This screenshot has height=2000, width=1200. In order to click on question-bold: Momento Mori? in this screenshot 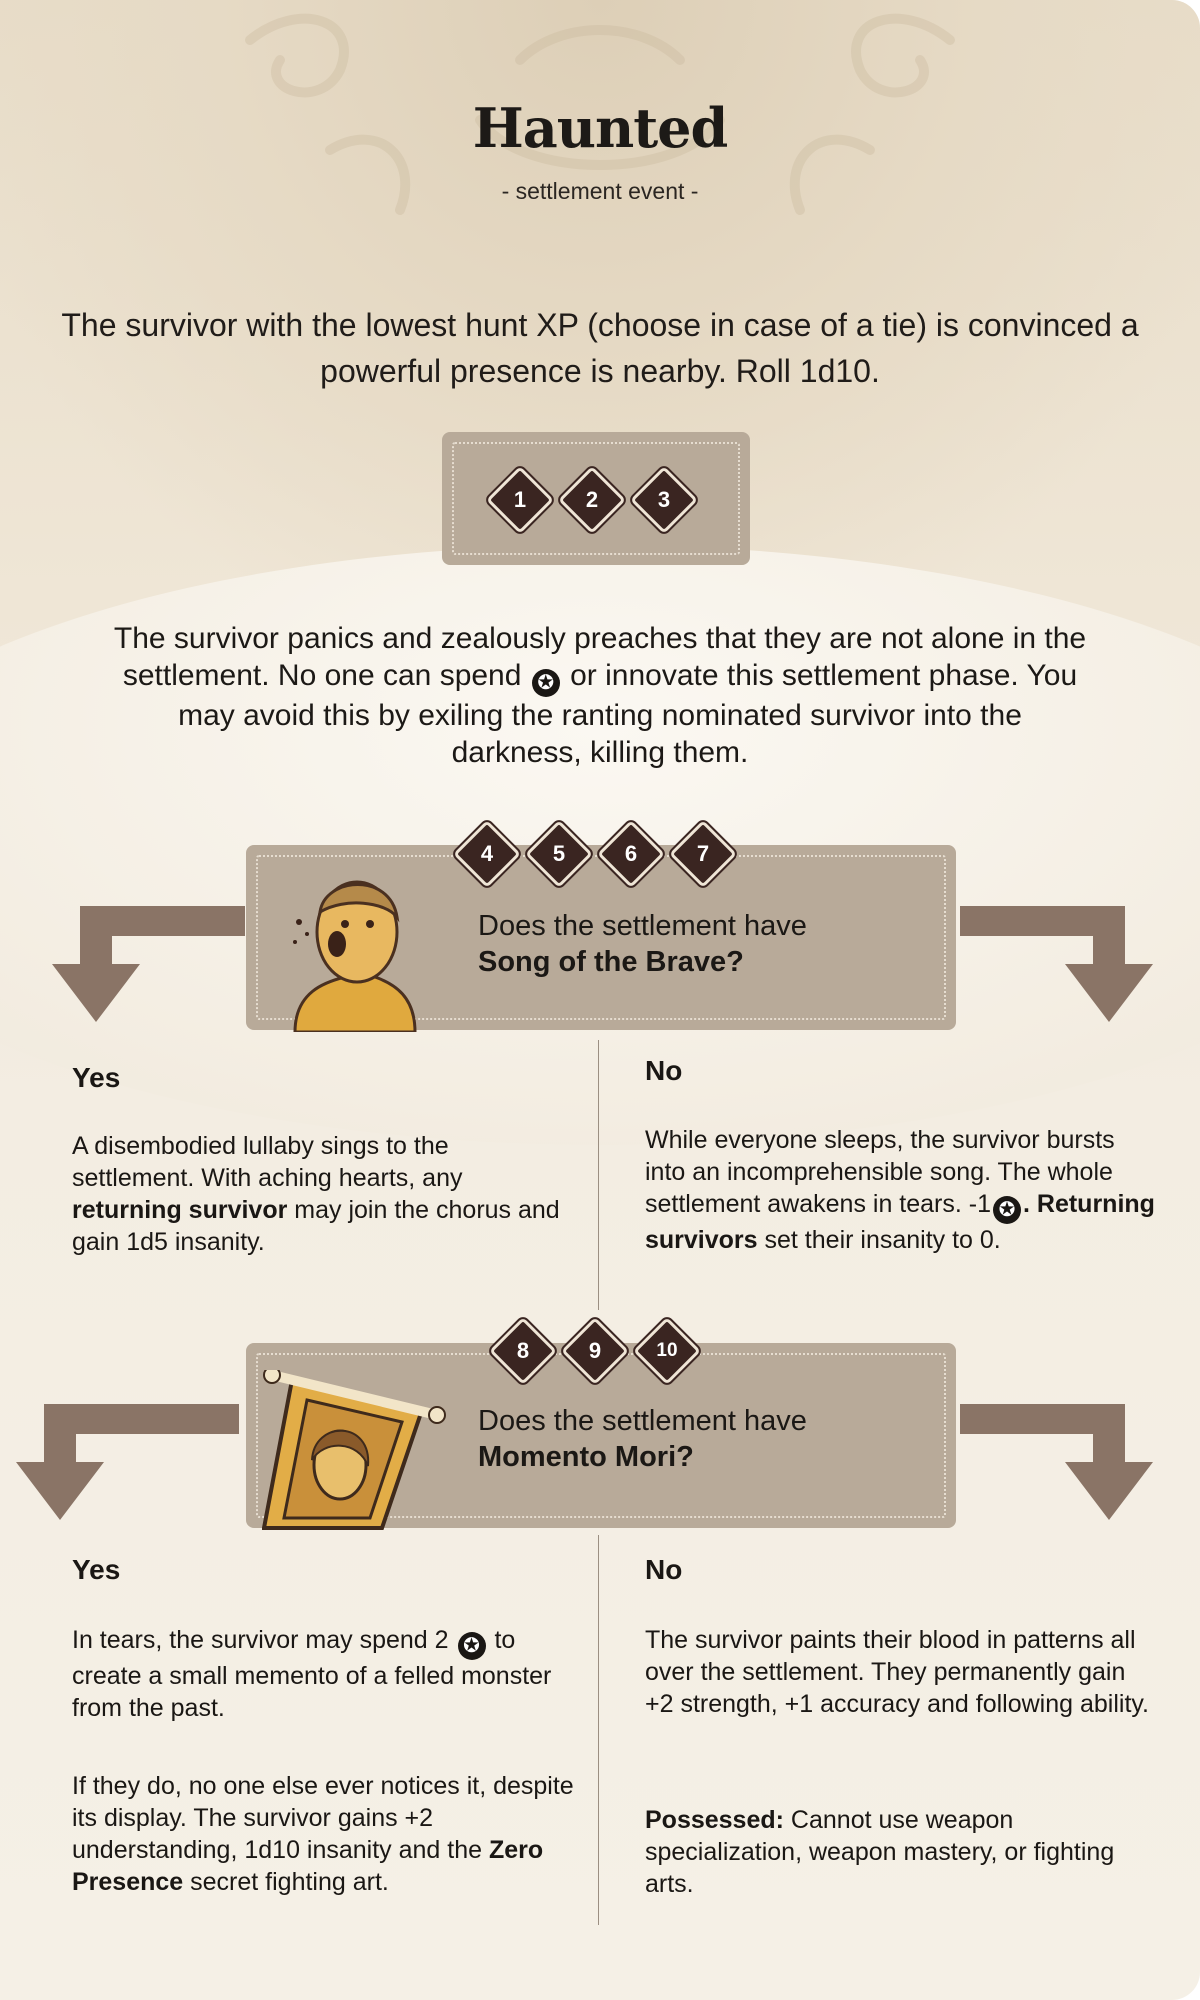, I will do `click(586, 1457)`.